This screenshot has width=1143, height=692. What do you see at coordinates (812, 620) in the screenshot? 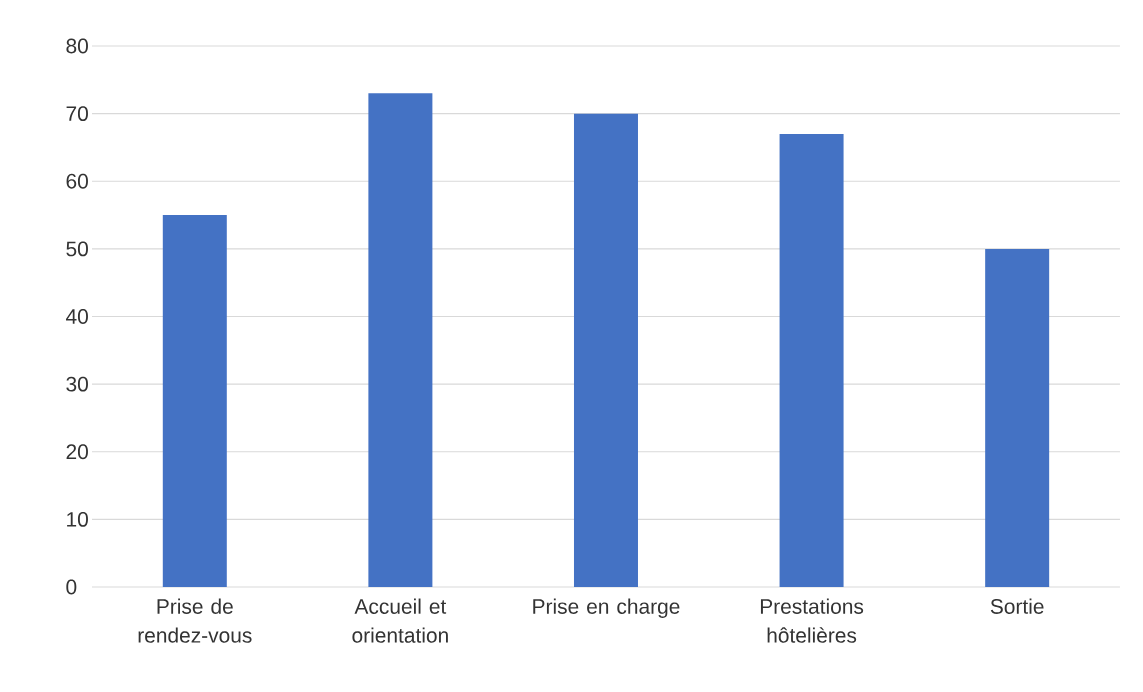
I see `x-tick-label: Prestations hôtelières` at bounding box center [812, 620].